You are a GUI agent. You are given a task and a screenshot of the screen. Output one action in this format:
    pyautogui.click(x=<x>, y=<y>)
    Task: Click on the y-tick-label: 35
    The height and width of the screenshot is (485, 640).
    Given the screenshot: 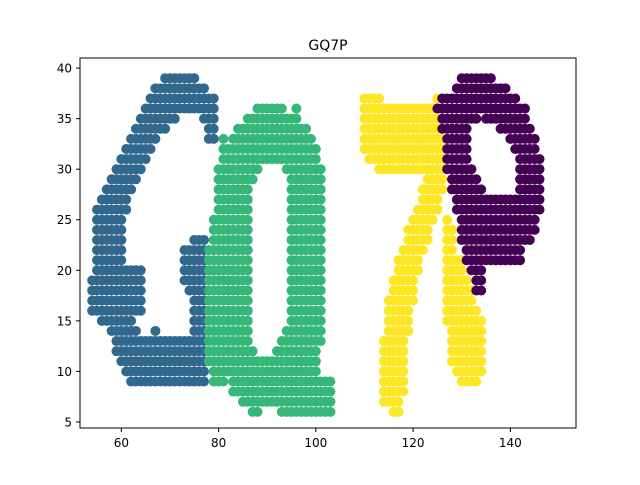 What is the action you would take?
    pyautogui.click(x=64, y=119)
    